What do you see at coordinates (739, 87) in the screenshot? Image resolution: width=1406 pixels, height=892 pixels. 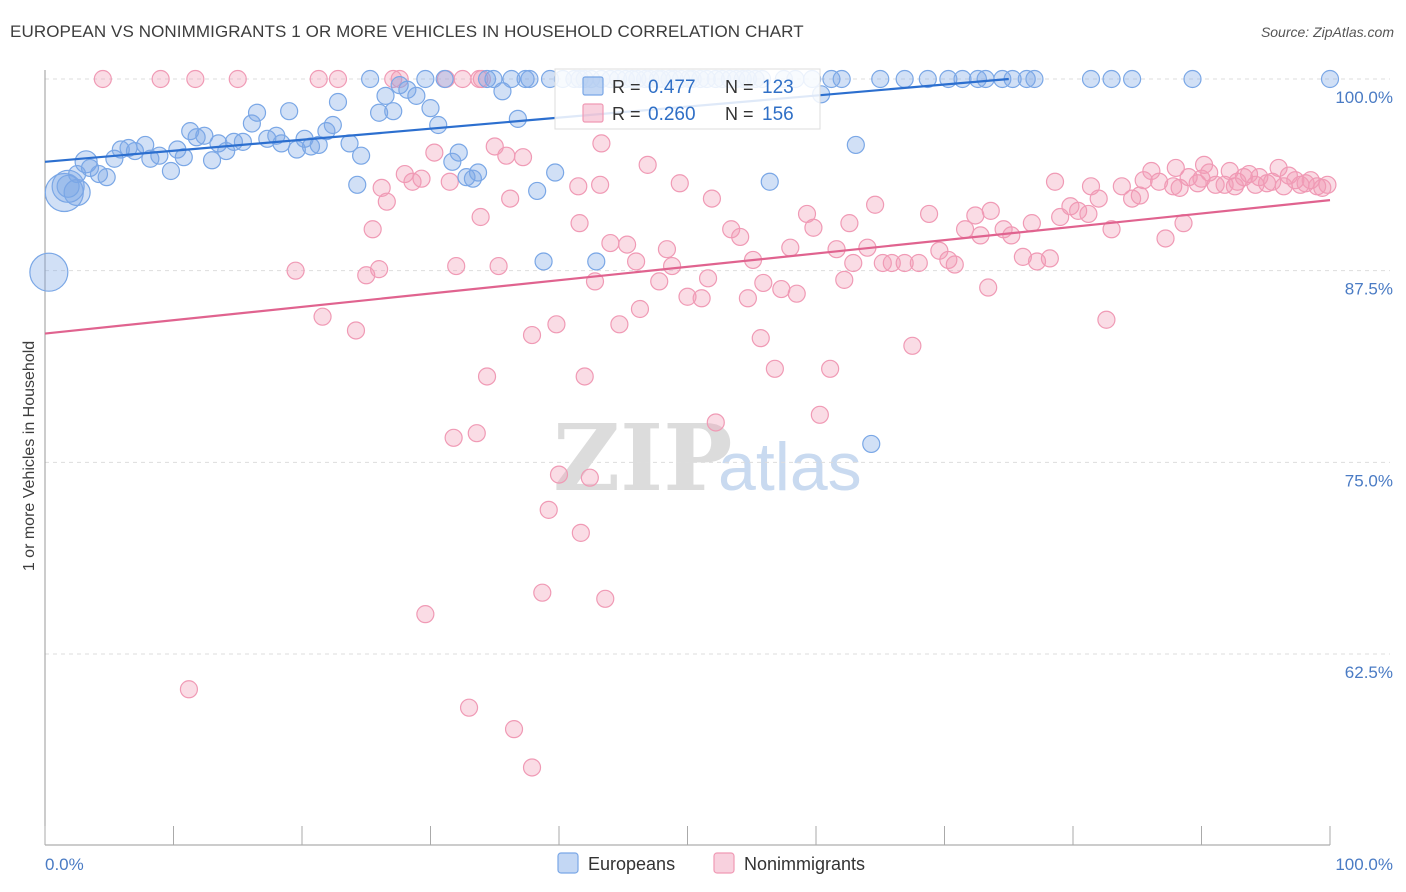 I see `europeans-n-label: N =` at bounding box center [739, 87].